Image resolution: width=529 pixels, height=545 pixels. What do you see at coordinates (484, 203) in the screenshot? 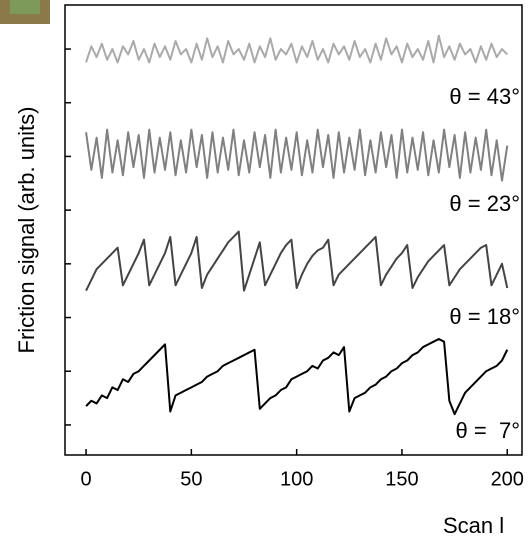
I see `angle-label: θ = 23°` at bounding box center [484, 203].